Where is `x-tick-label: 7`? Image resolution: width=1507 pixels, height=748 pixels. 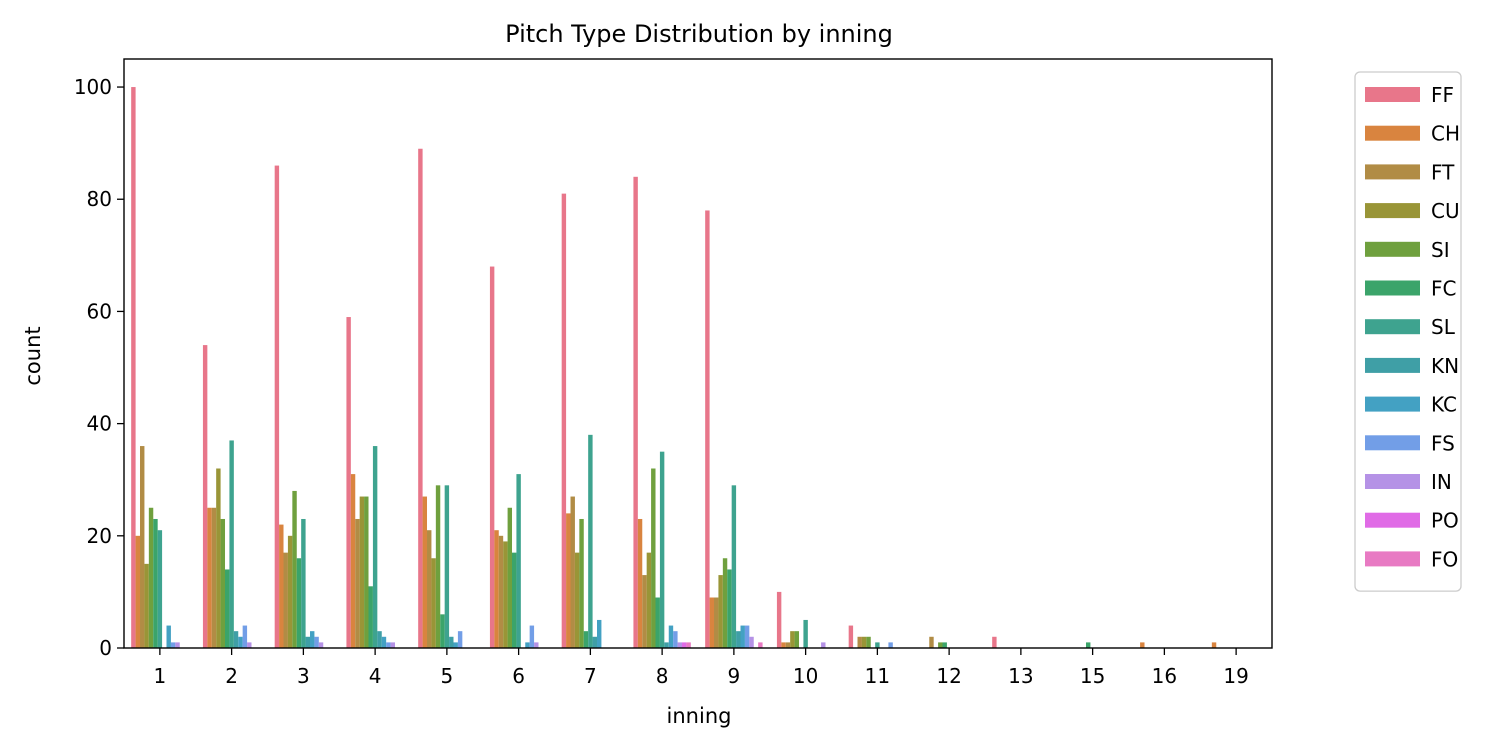 x-tick-label: 7 is located at coordinates (590, 676).